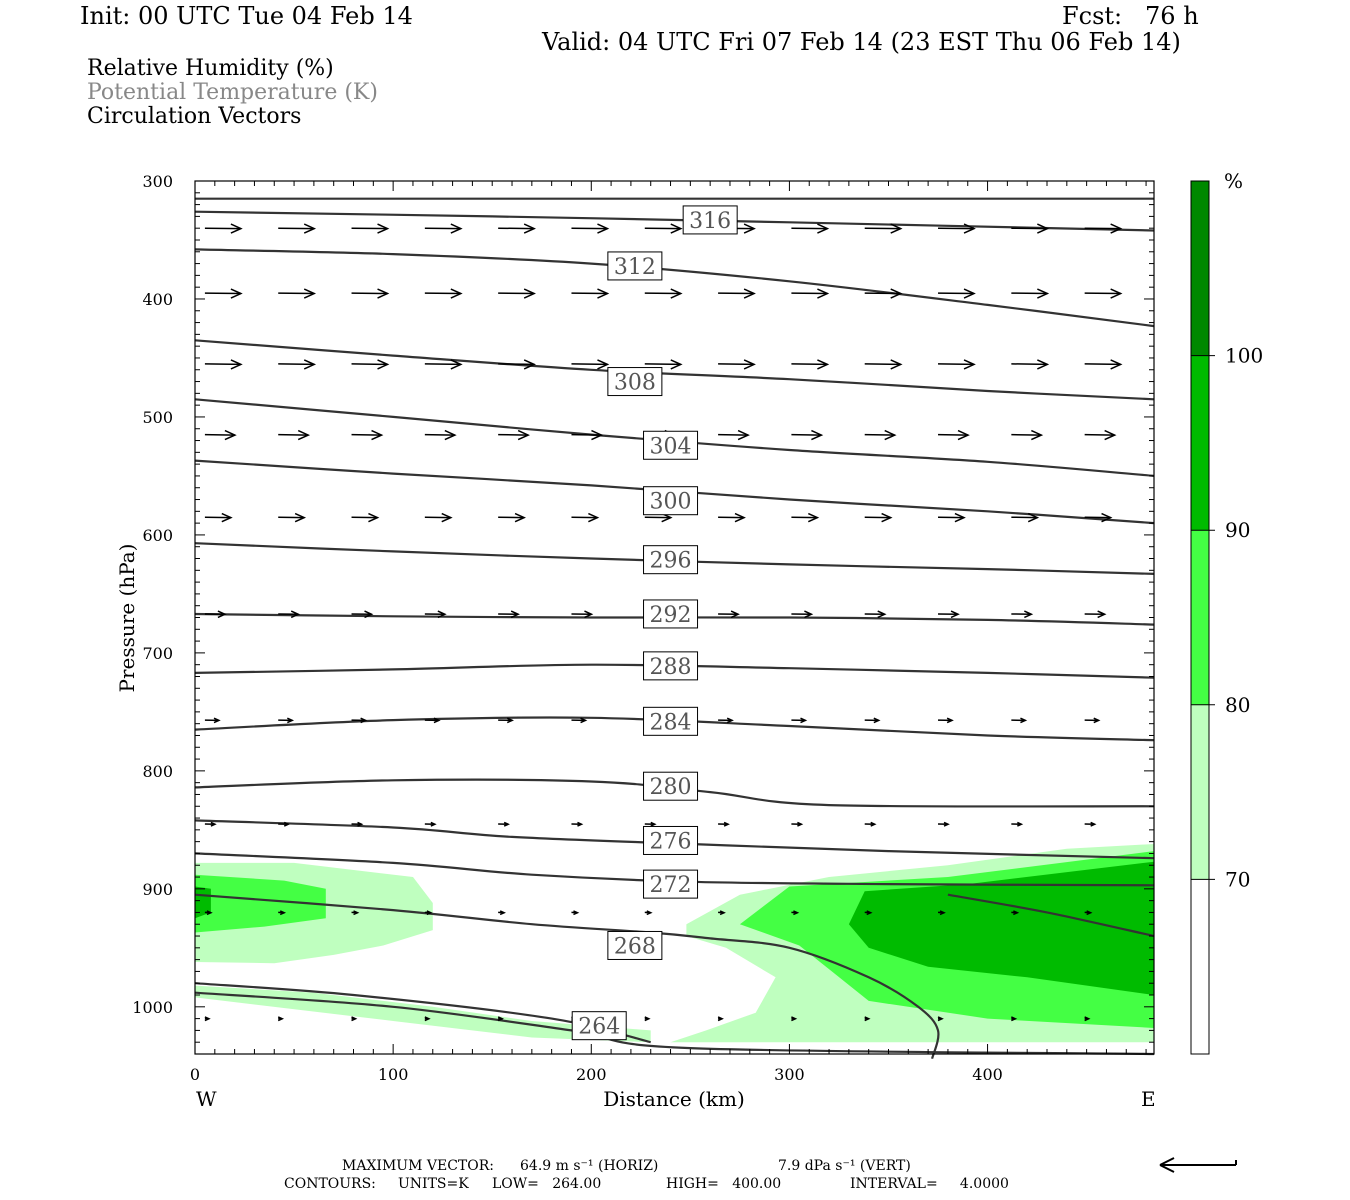 The width and height of the screenshot is (1350, 1200). I want to click on contours-low: LOW= 264.00, so click(547, 1184).